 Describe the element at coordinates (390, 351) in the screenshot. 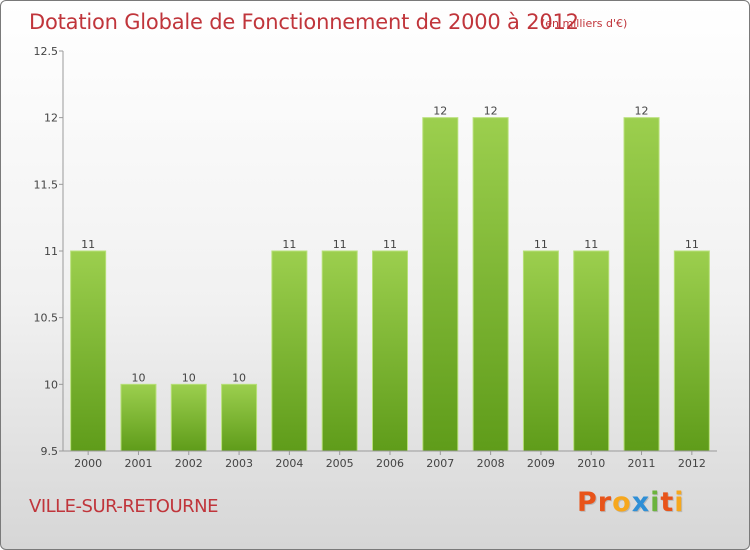

I see `bar-2006` at that location.